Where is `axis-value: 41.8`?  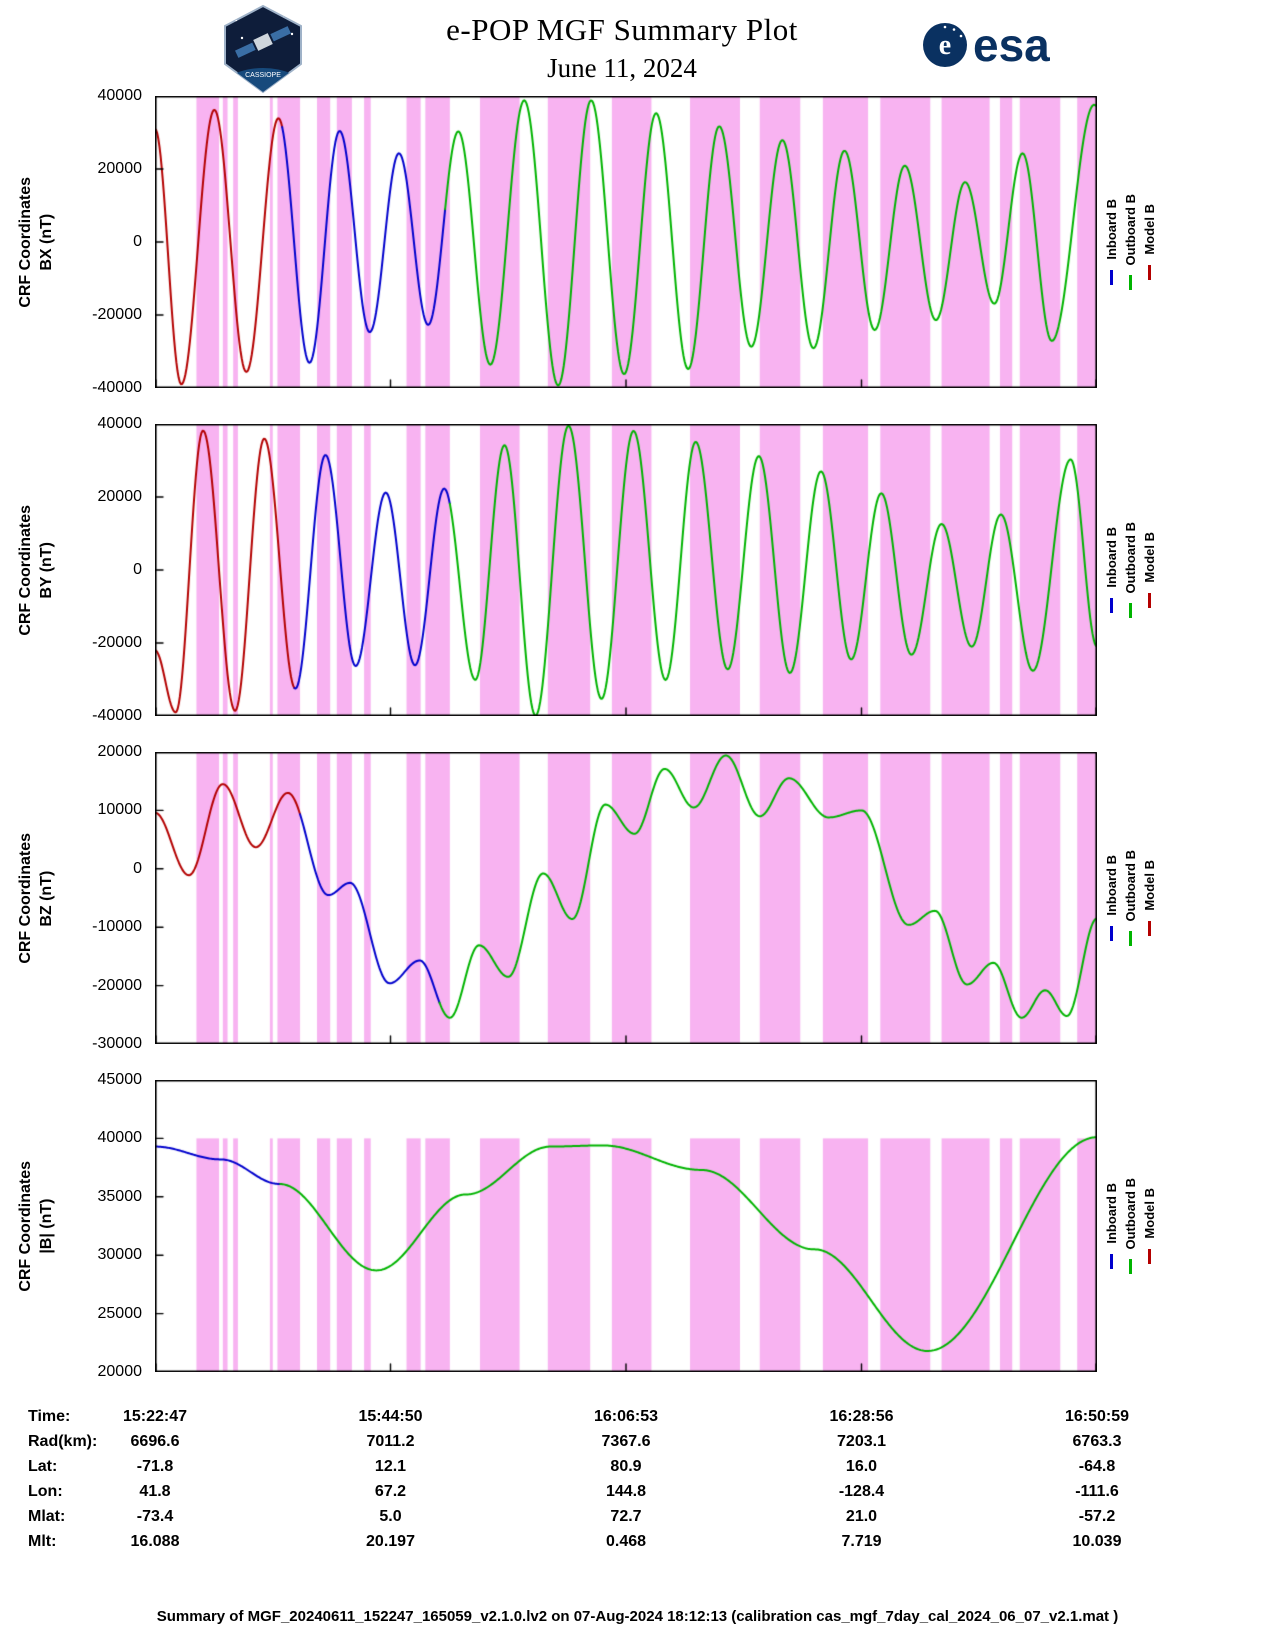 axis-value: 41.8 is located at coordinates (155, 1491).